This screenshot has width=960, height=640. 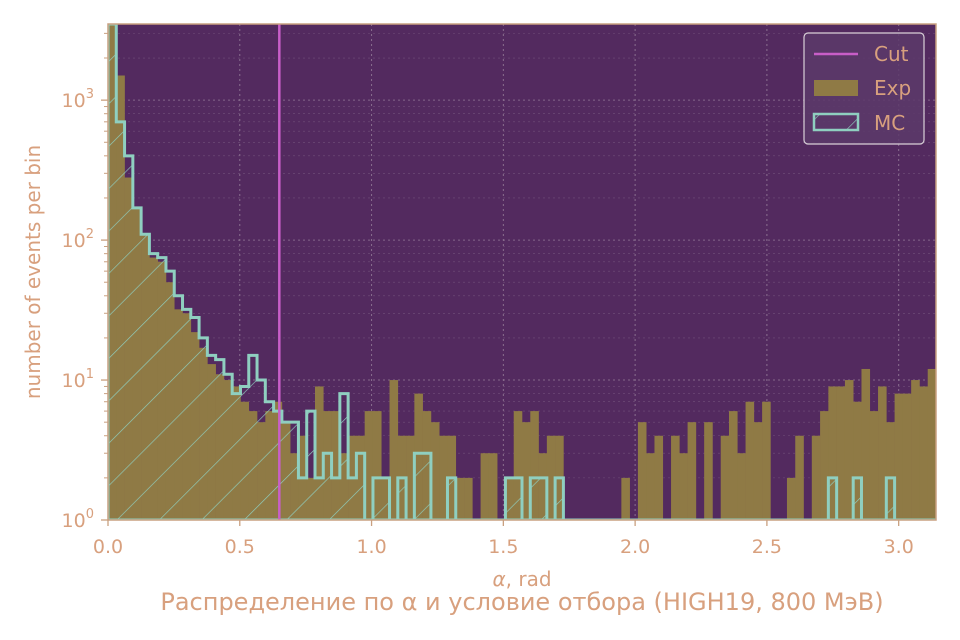 I want to click on x-tick-label: 3.0, so click(x=899, y=547).